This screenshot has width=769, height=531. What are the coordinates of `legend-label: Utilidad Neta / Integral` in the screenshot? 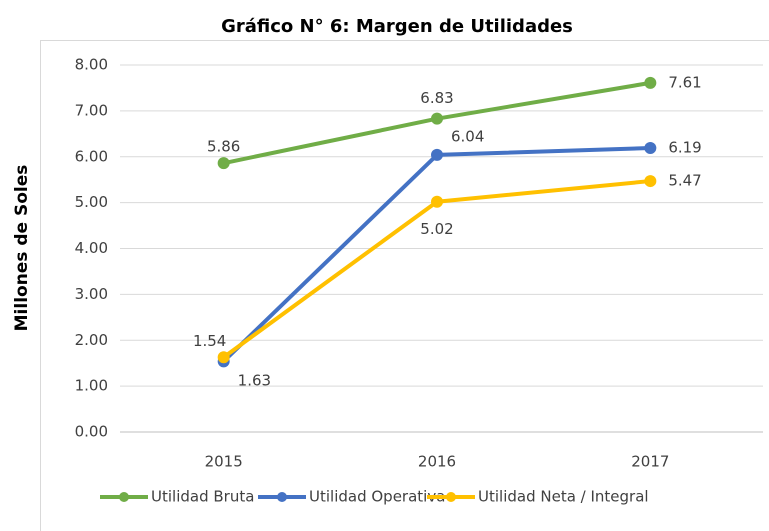 It's located at (563, 497).